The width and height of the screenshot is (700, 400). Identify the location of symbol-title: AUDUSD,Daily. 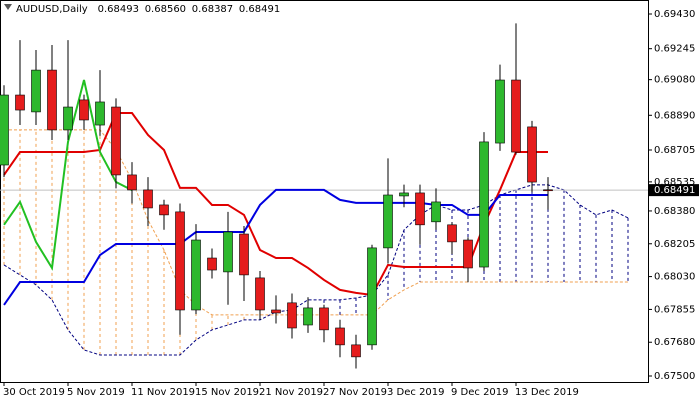
(52, 9).